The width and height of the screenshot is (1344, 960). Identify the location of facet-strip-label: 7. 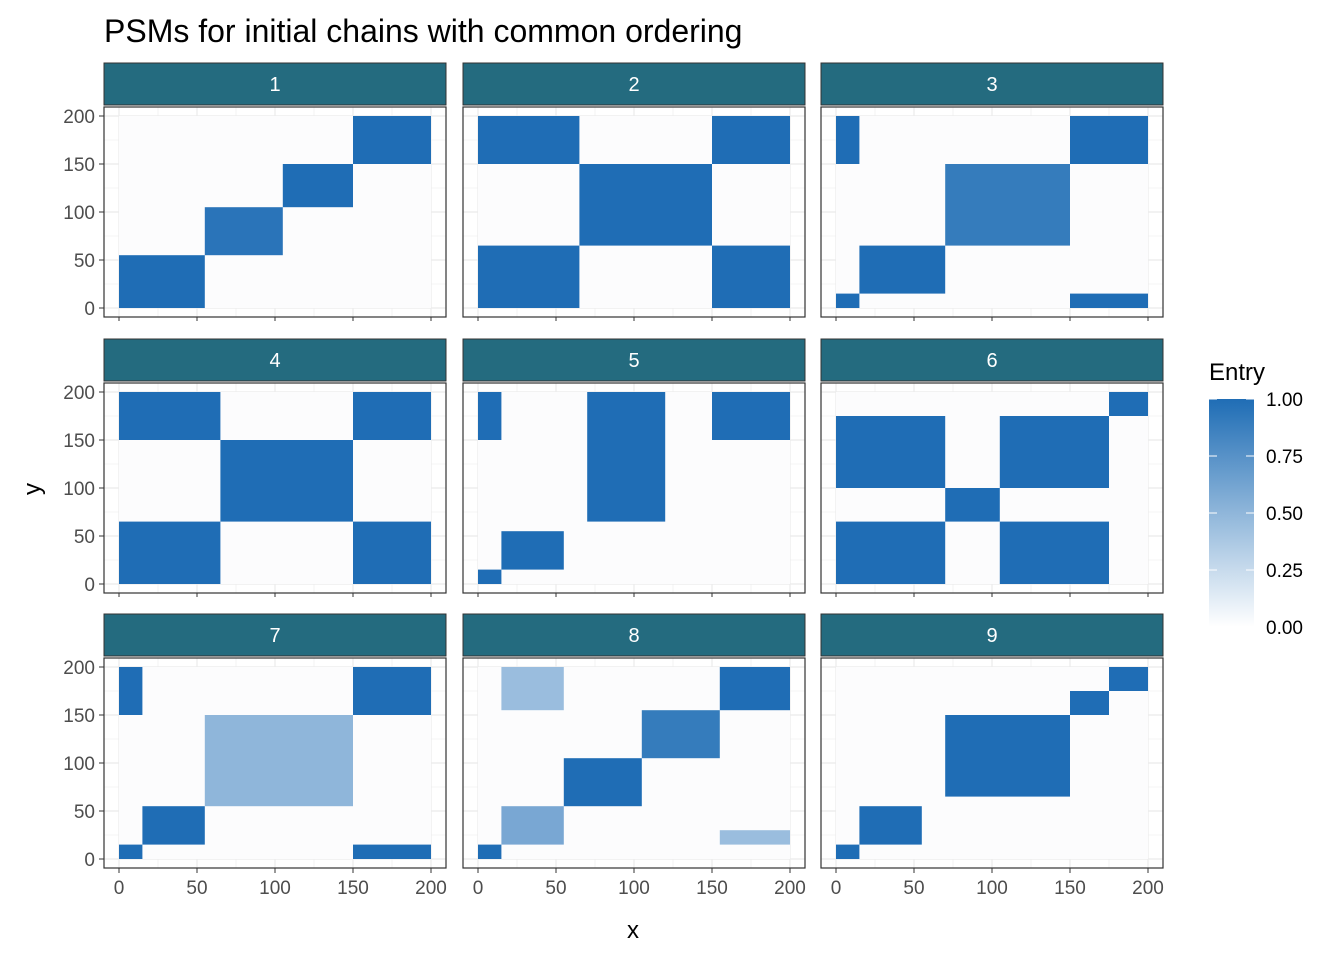
(274, 636).